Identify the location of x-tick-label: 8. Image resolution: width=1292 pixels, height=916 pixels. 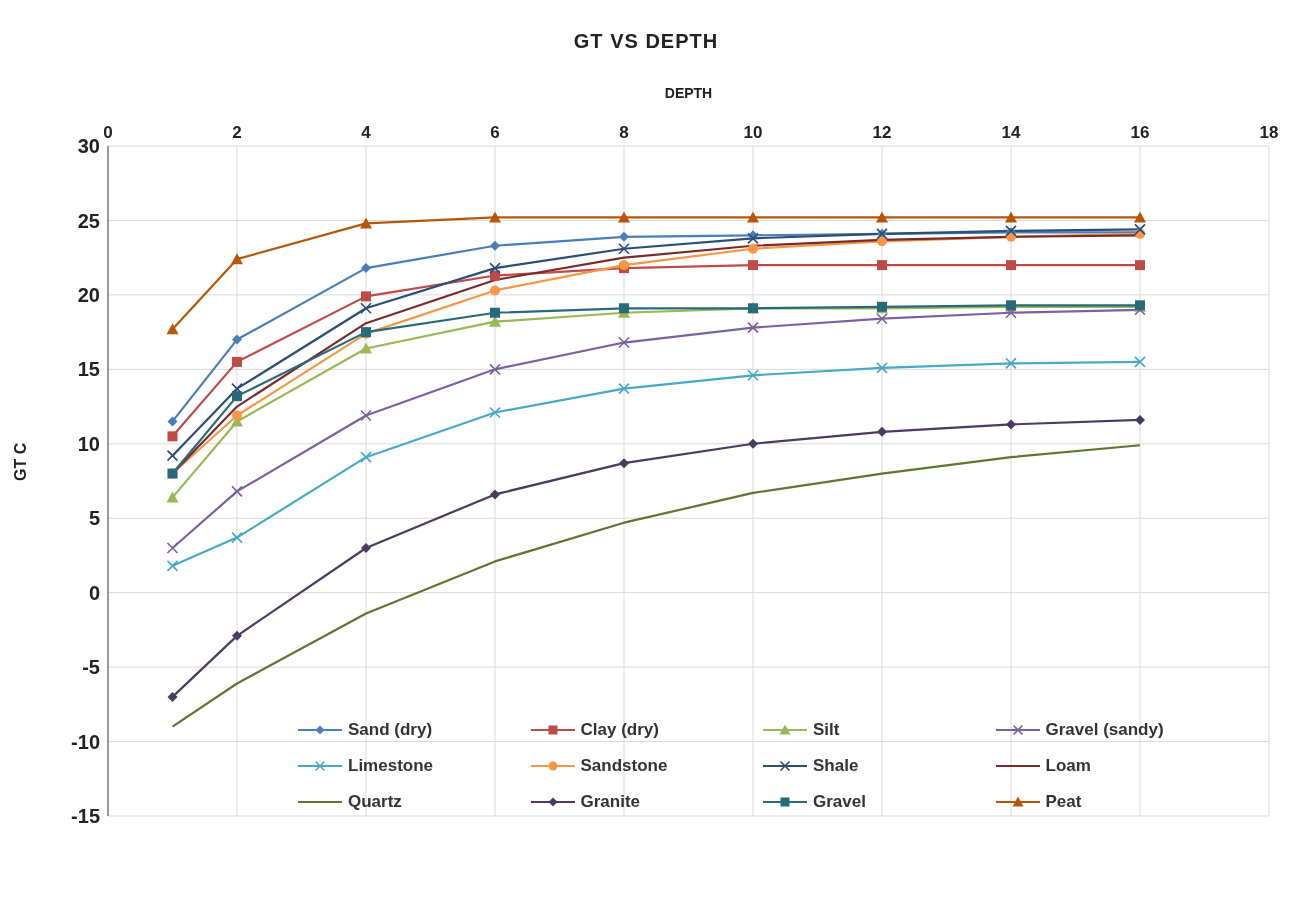
(624, 132).